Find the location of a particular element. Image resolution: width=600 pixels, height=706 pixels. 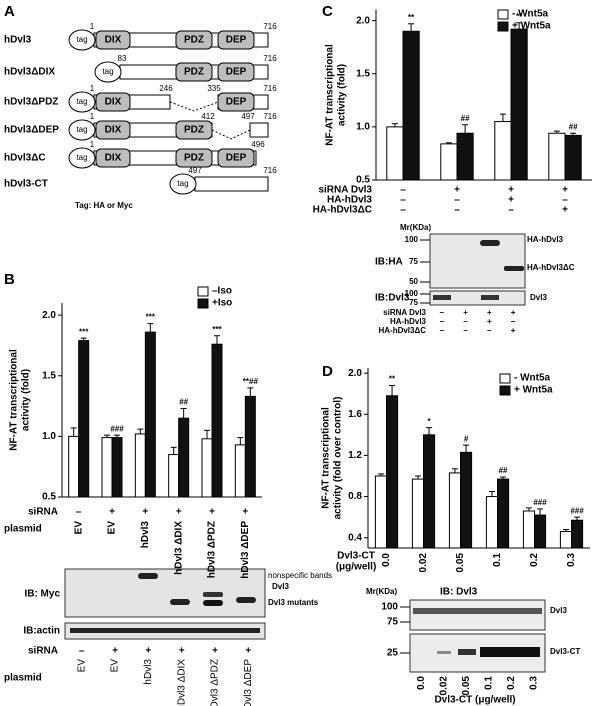

residue-number: 716 is located at coordinates (270, 88).